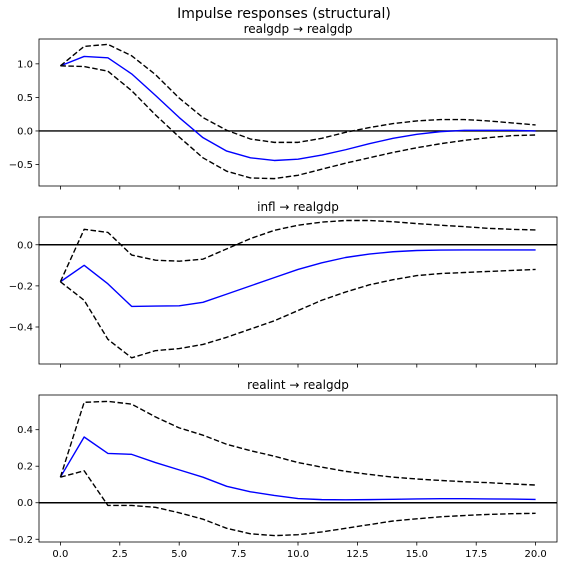 Image resolution: width=564 pixels, height=567 pixels. What do you see at coordinates (120, 554) in the screenshot?
I see `x-tick-label: 2.5` at bounding box center [120, 554].